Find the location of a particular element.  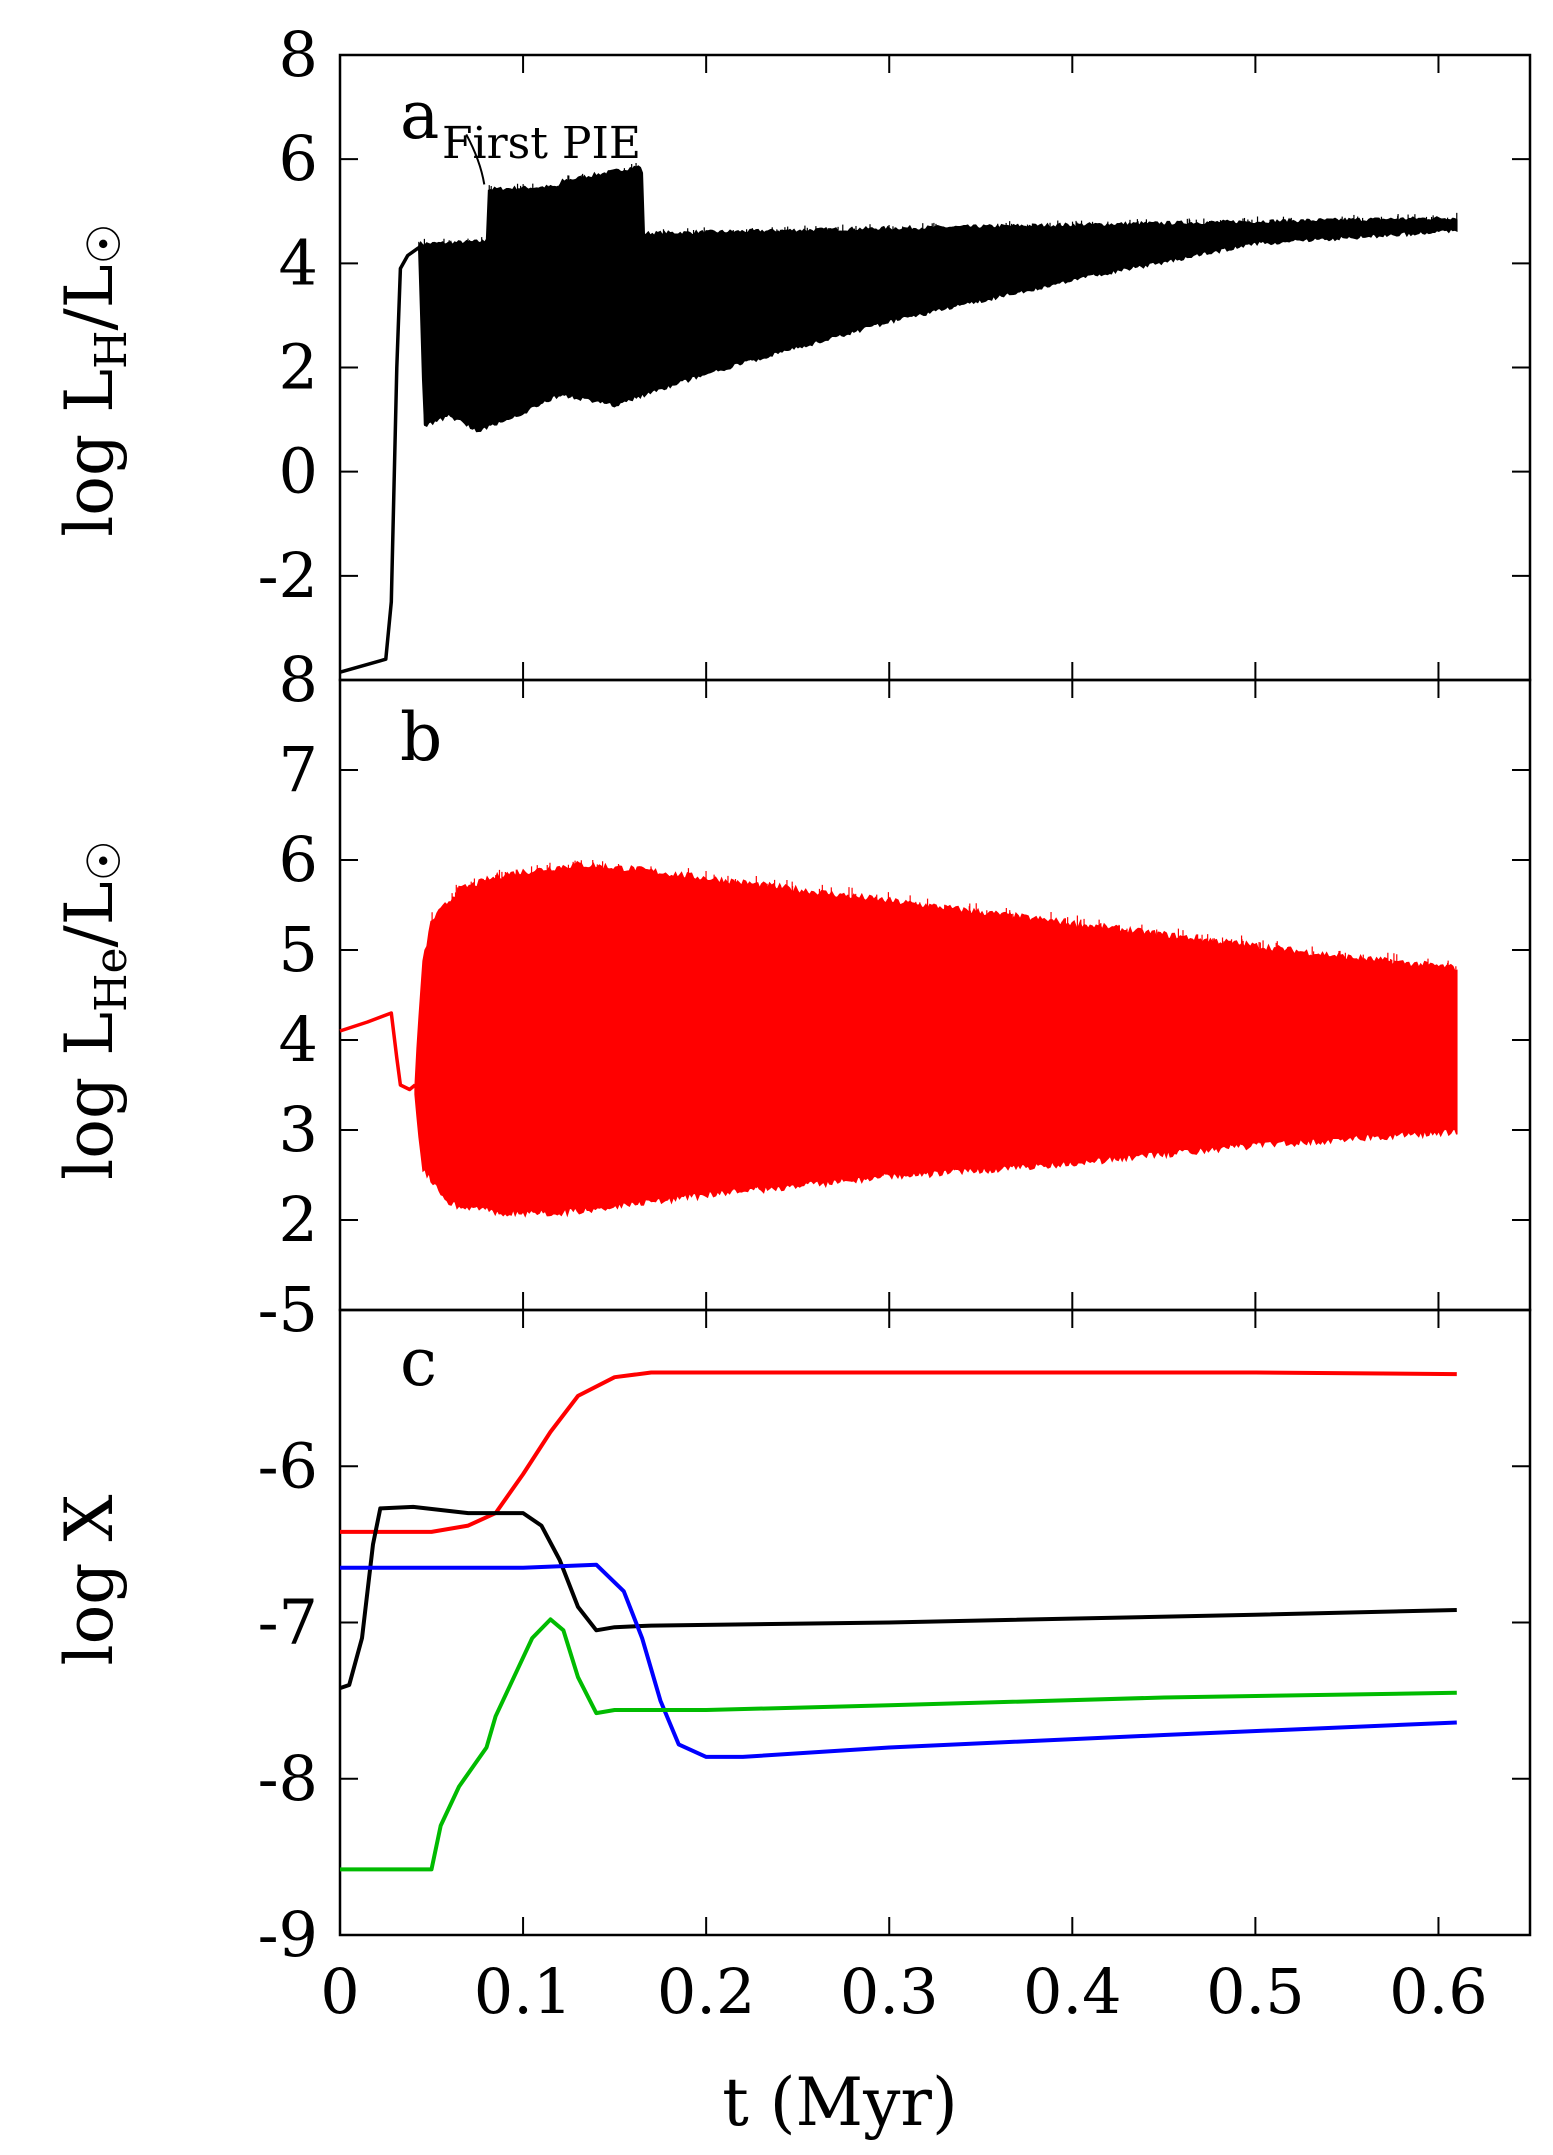

x-tick-label: 0 is located at coordinates (339, 1991).